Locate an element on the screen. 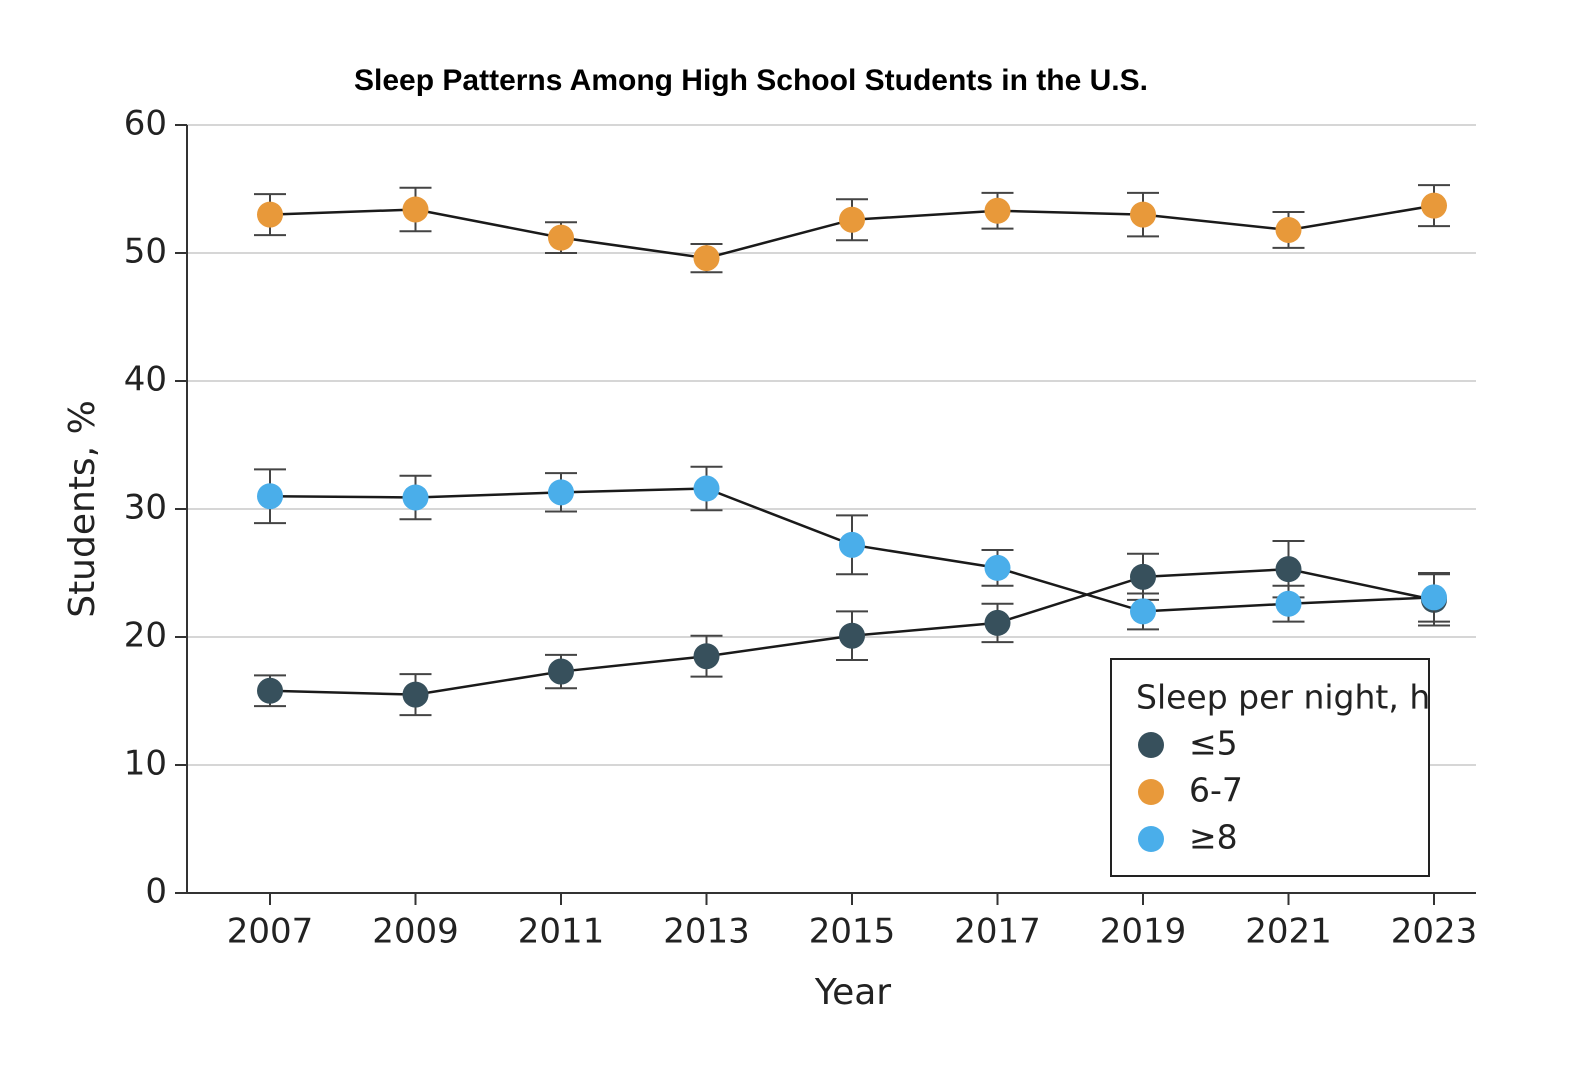 The height and width of the screenshot is (1076, 1584). y-tick-label: 30 is located at coordinates (145, 508).